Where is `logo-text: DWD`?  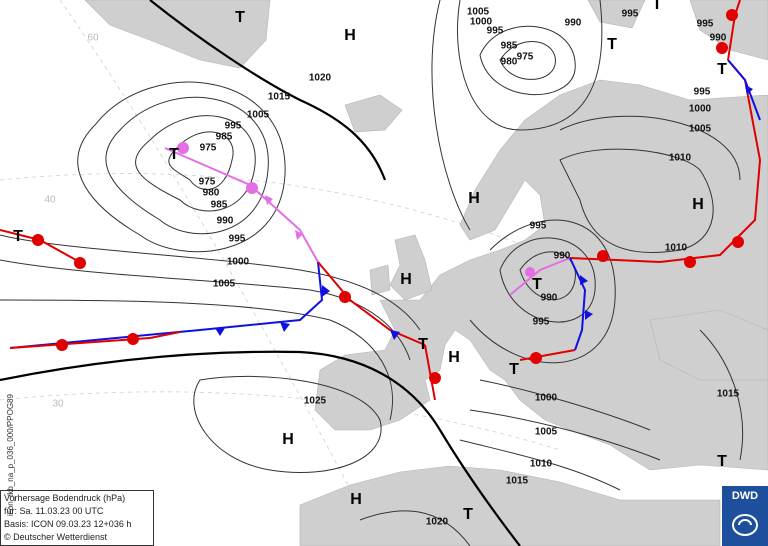
logo-text: DWD is located at coordinates (745, 496).